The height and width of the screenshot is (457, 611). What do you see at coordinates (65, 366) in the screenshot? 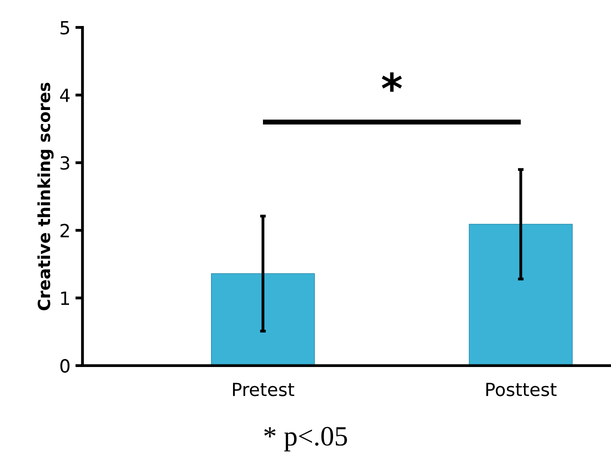
I see `y-tick-label: 0` at bounding box center [65, 366].